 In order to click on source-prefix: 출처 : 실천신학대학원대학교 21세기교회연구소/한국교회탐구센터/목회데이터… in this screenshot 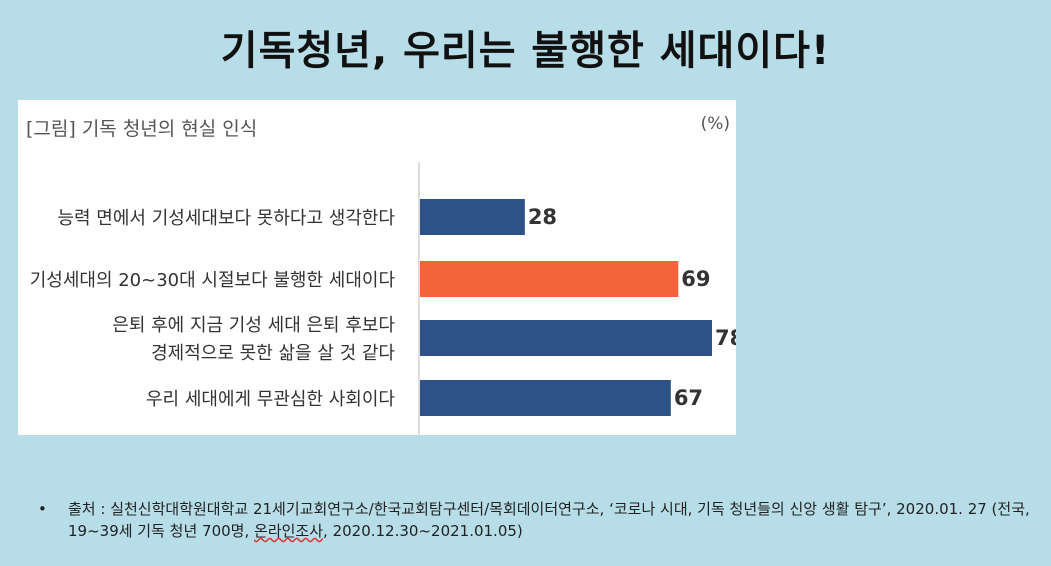, I will do `click(549, 520)`.